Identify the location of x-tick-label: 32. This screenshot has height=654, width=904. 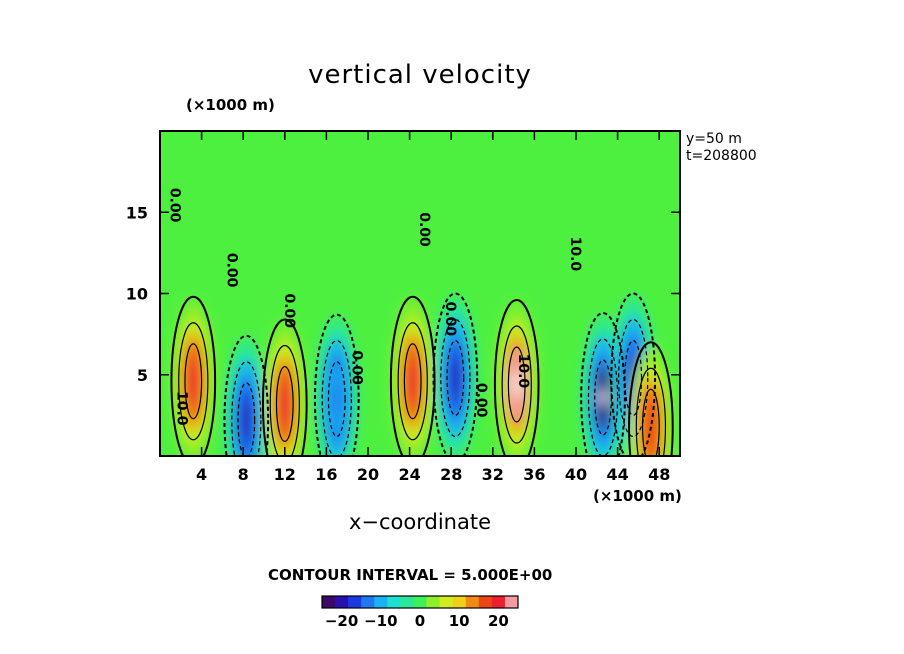
(493, 474).